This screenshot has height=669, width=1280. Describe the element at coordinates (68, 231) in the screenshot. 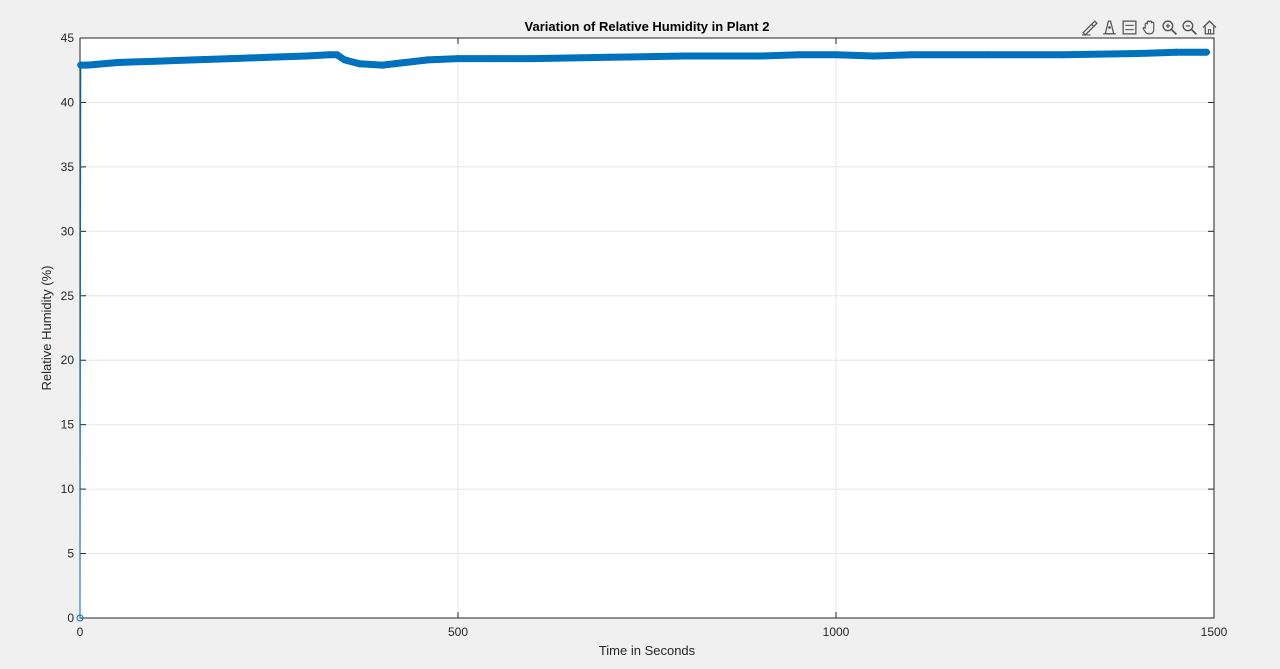

I see `y-tick-label: 30` at that location.